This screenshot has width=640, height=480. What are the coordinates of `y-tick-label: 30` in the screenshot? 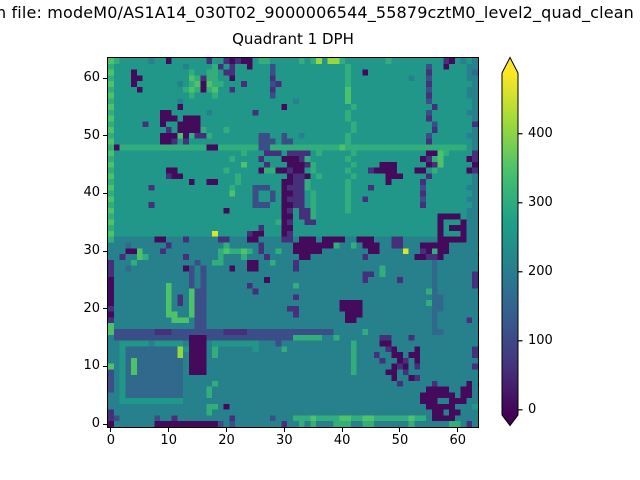 It's located at (91, 251).